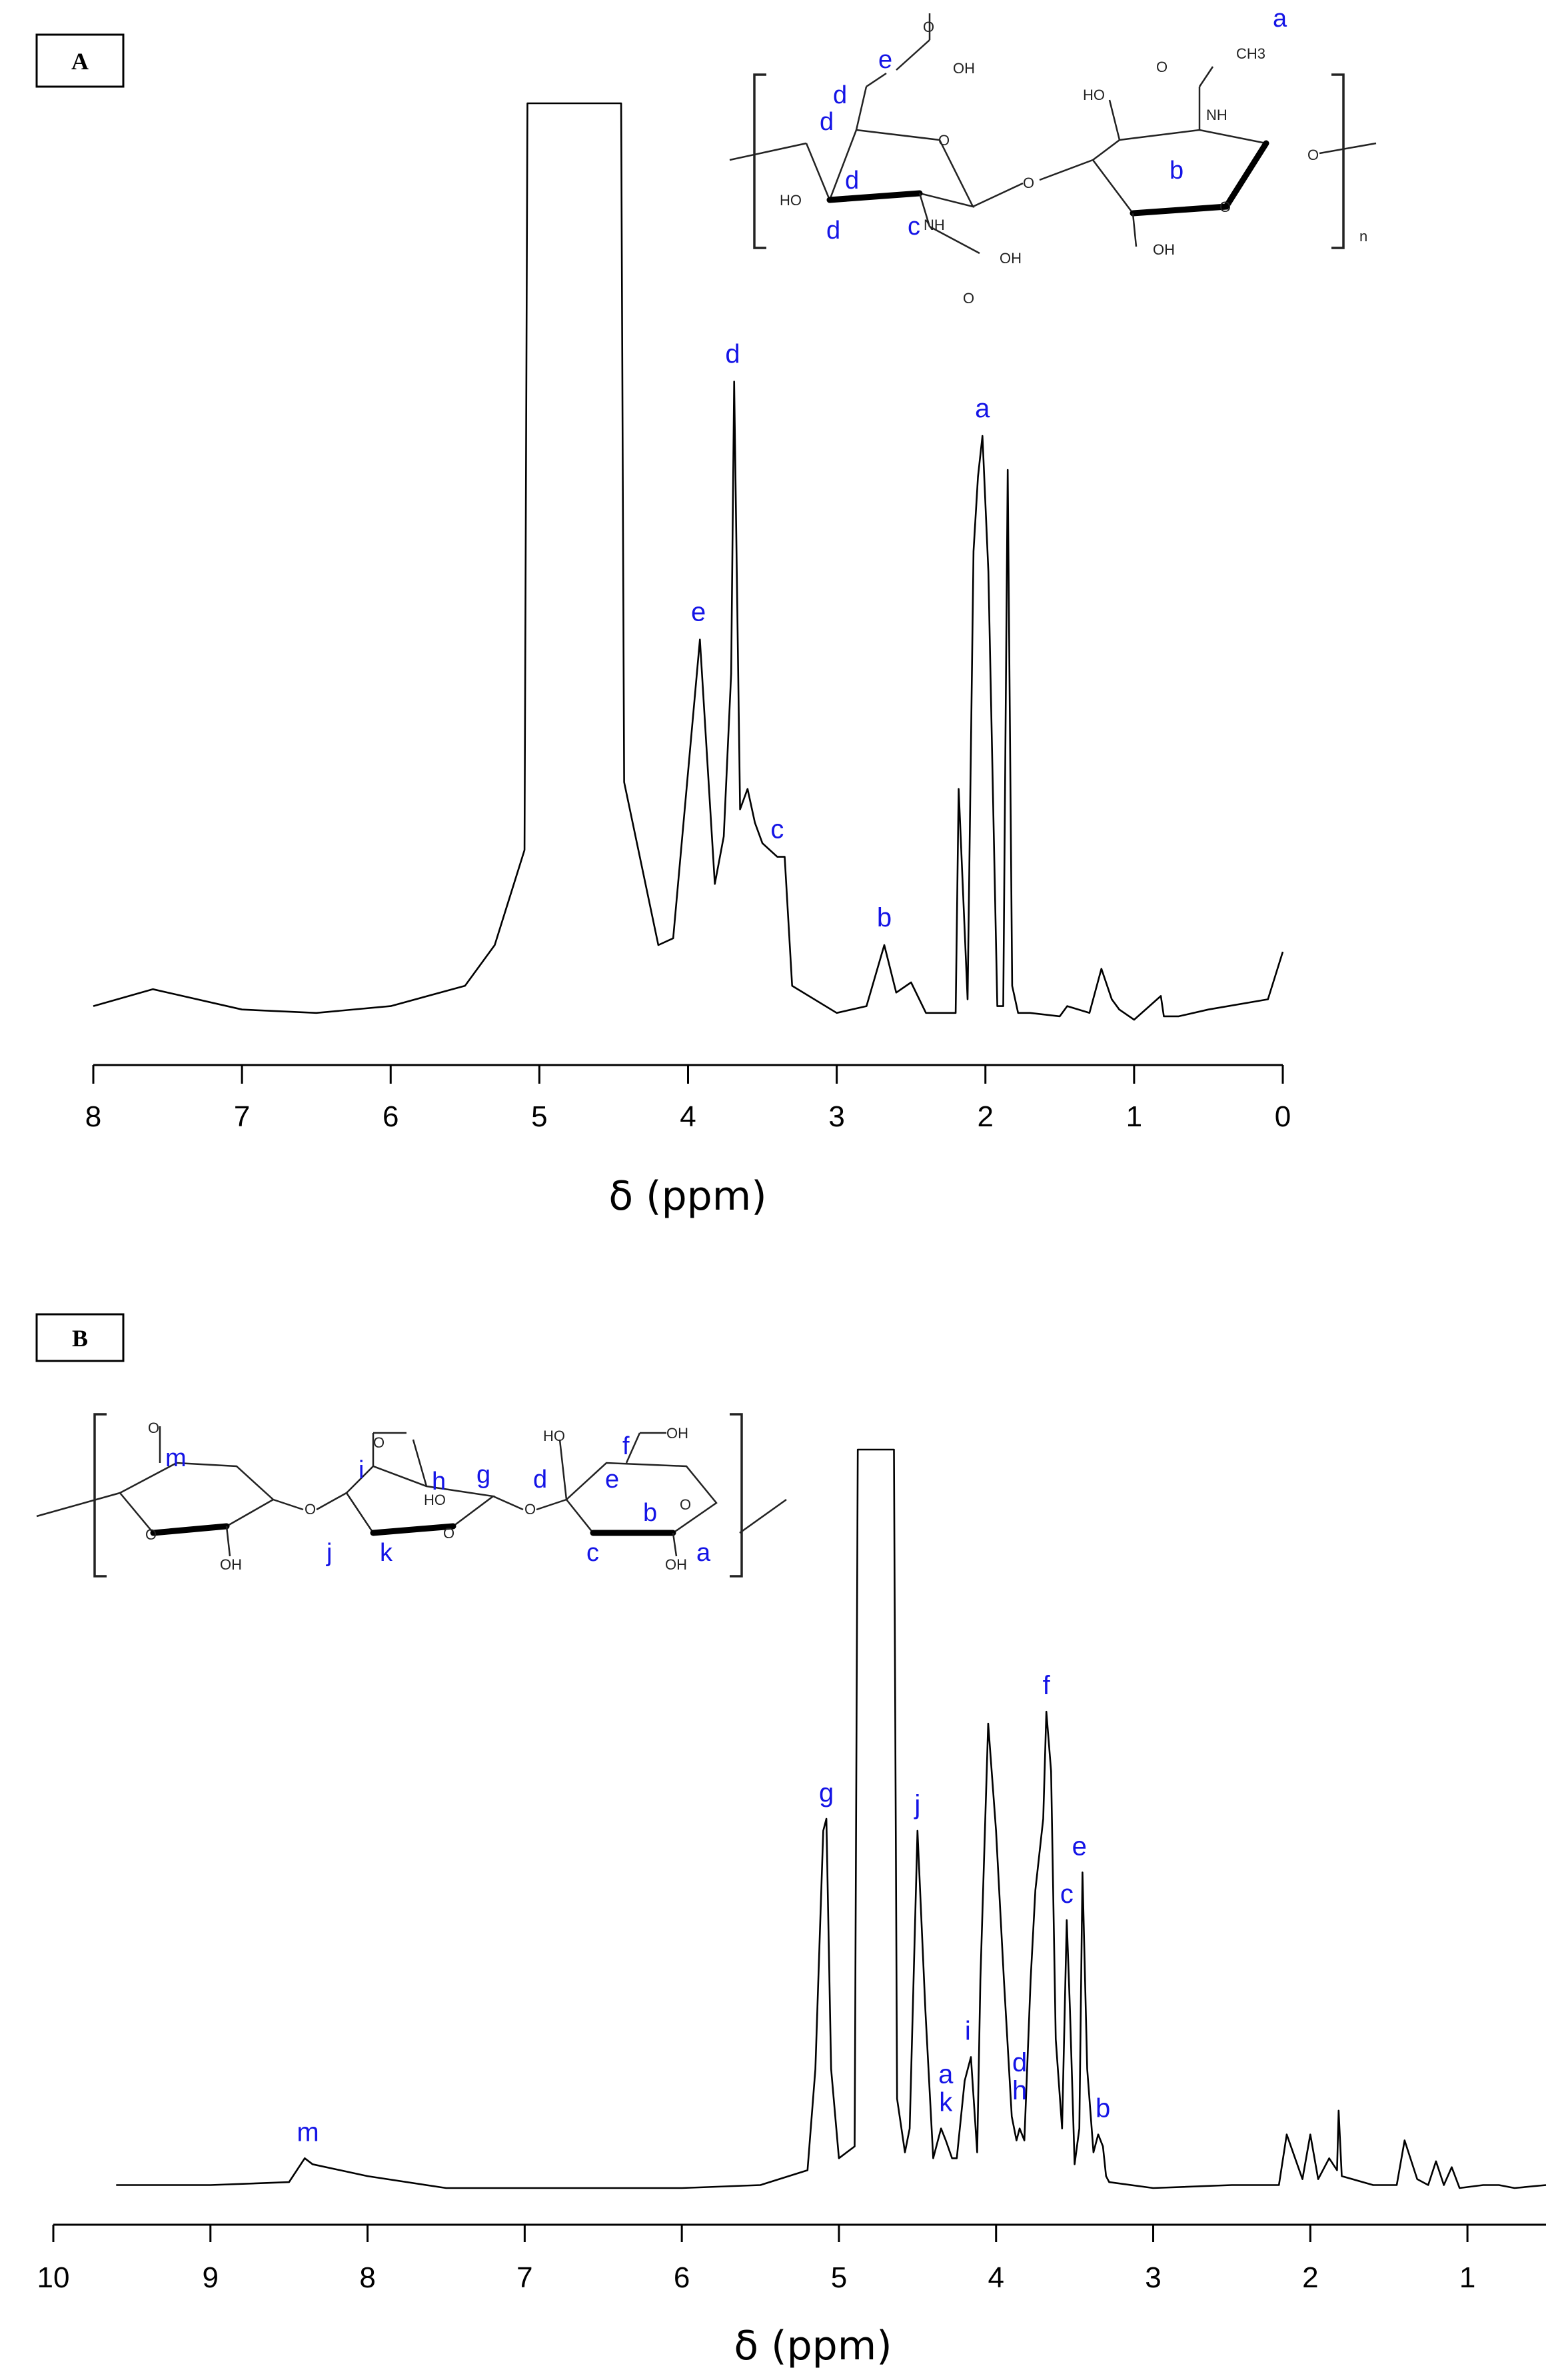  Describe the element at coordinates (1338, 161) in the screenshot. I see `structure-a-right-bracket` at that location.